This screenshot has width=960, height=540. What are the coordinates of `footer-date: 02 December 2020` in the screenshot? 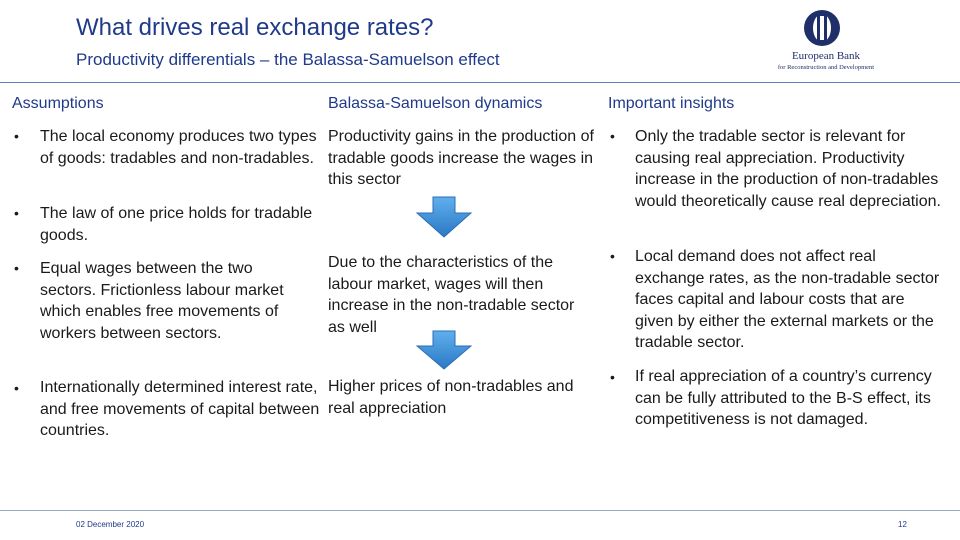 It's located at (110, 524).